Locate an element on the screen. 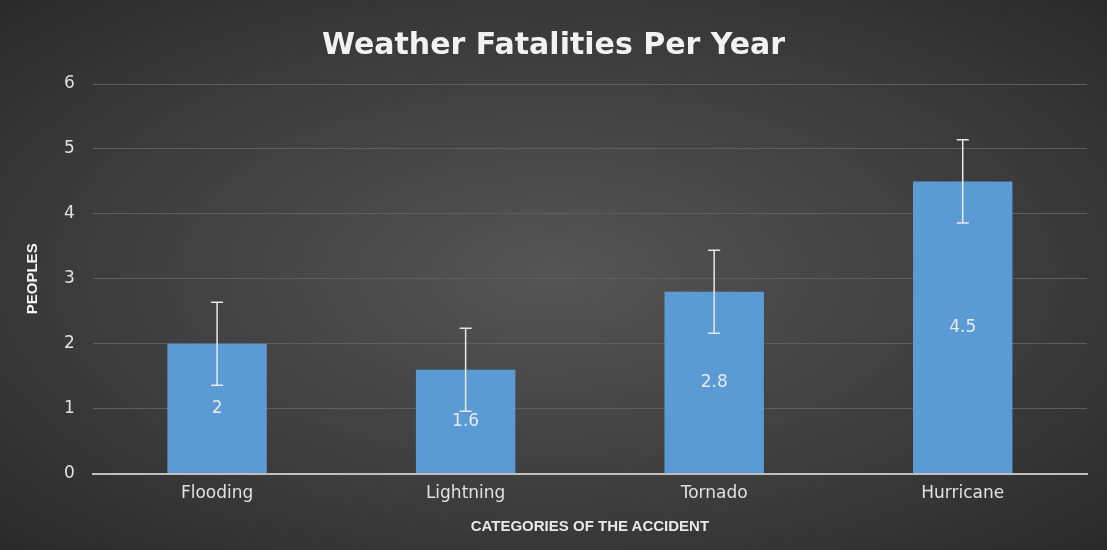 Image resolution: width=1107 pixels, height=550 pixels. chart-title: Weather Fatalities Per Year is located at coordinates (553, 43).